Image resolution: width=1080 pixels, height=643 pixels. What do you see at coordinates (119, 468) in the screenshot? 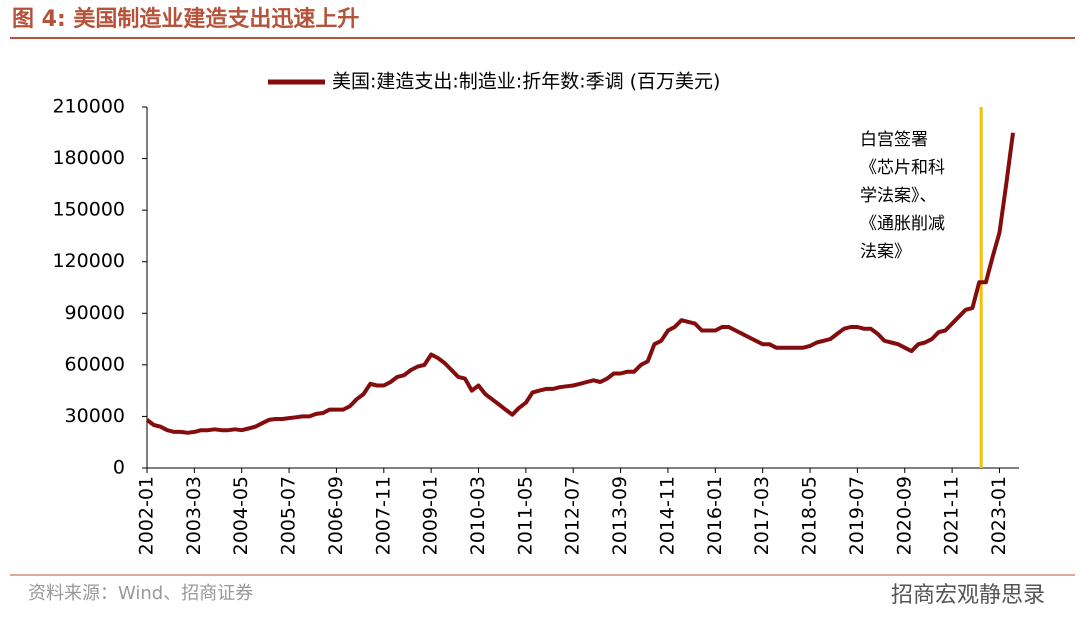
I see `y-tick-label: 0` at bounding box center [119, 468].